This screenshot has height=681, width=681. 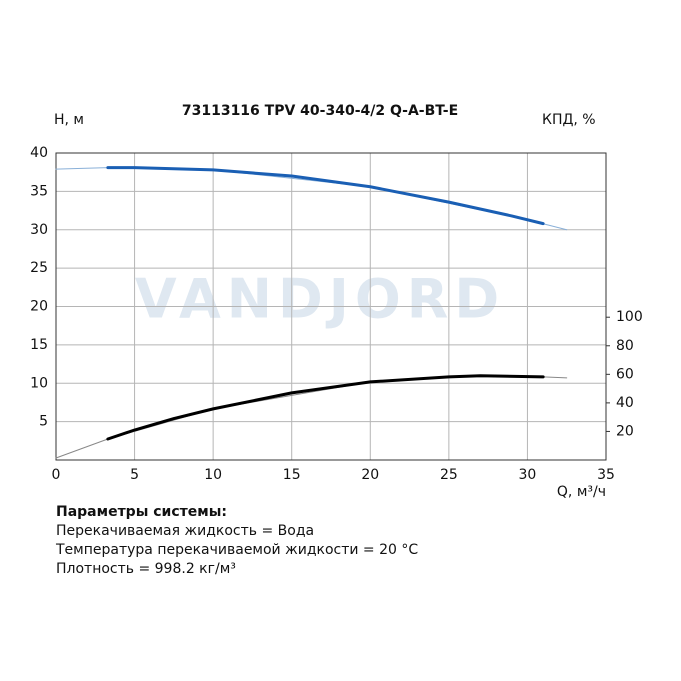 I want to click on y-axis-label: H, м, so click(x=69, y=120).